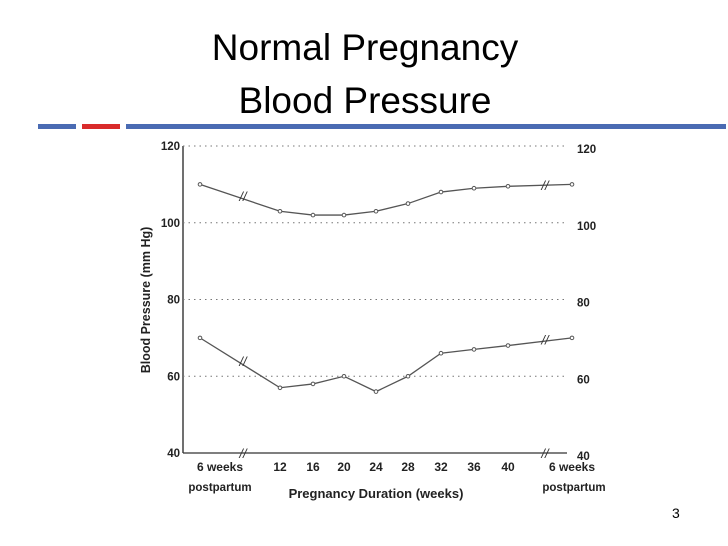  Describe the element at coordinates (170, 147) in the screenshot. I see `y-tick-label-left: 120` at that location.